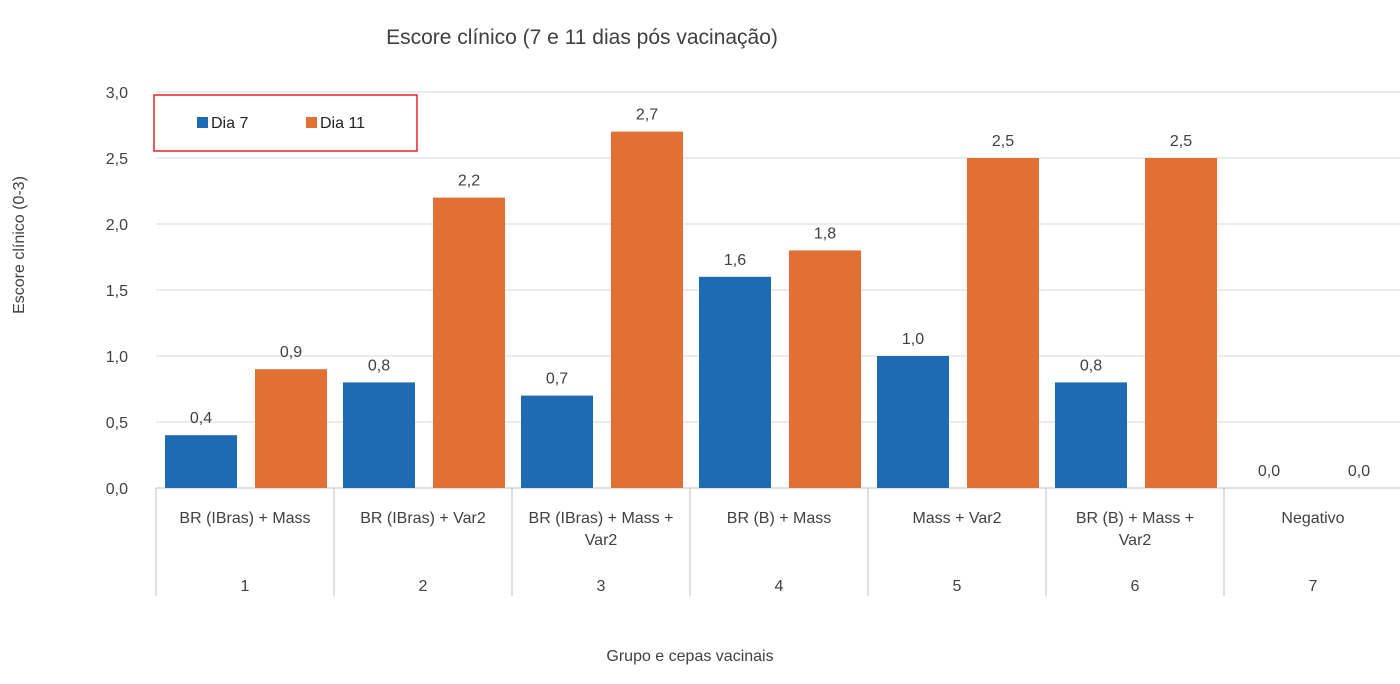 This screenshot has width=1400, height=684. Describe the element at coordinates (117, 357) in the screenshot. I see `y-tick-label: 1,0` at that location.